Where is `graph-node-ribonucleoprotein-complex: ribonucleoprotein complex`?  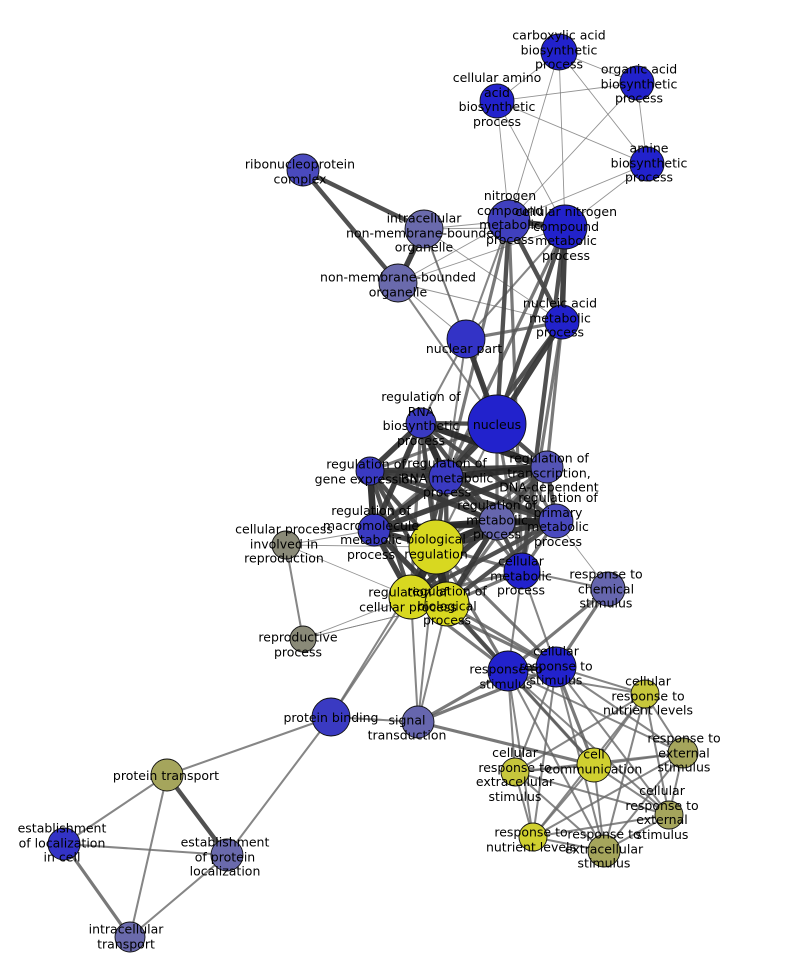
graph-node-ribonucleoprotein-complex: ribonucleoprotein complex is located at coordinates (303, 170).